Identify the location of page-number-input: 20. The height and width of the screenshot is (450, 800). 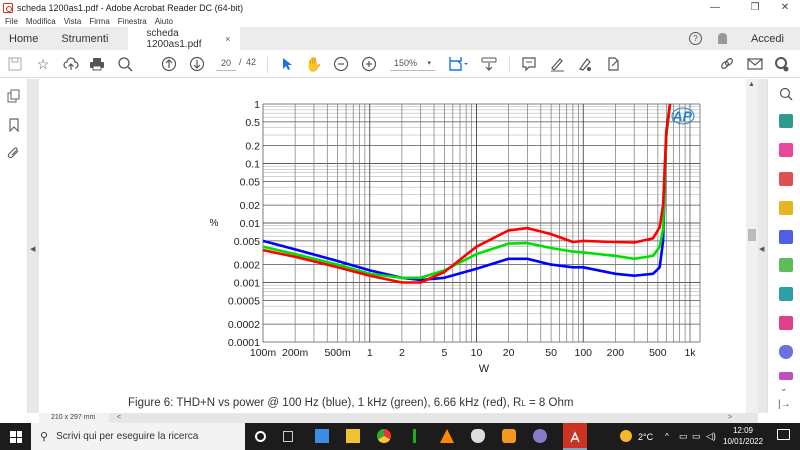
(226, 63).